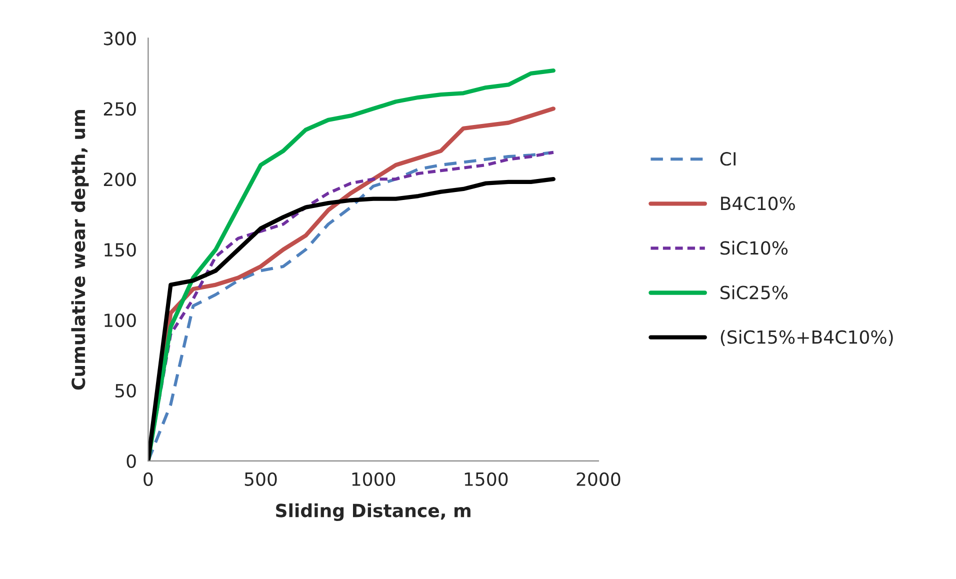  Describe the element at coordinates (120, 39) in the screenshot. I see `y-tick-label: 300` at that location.